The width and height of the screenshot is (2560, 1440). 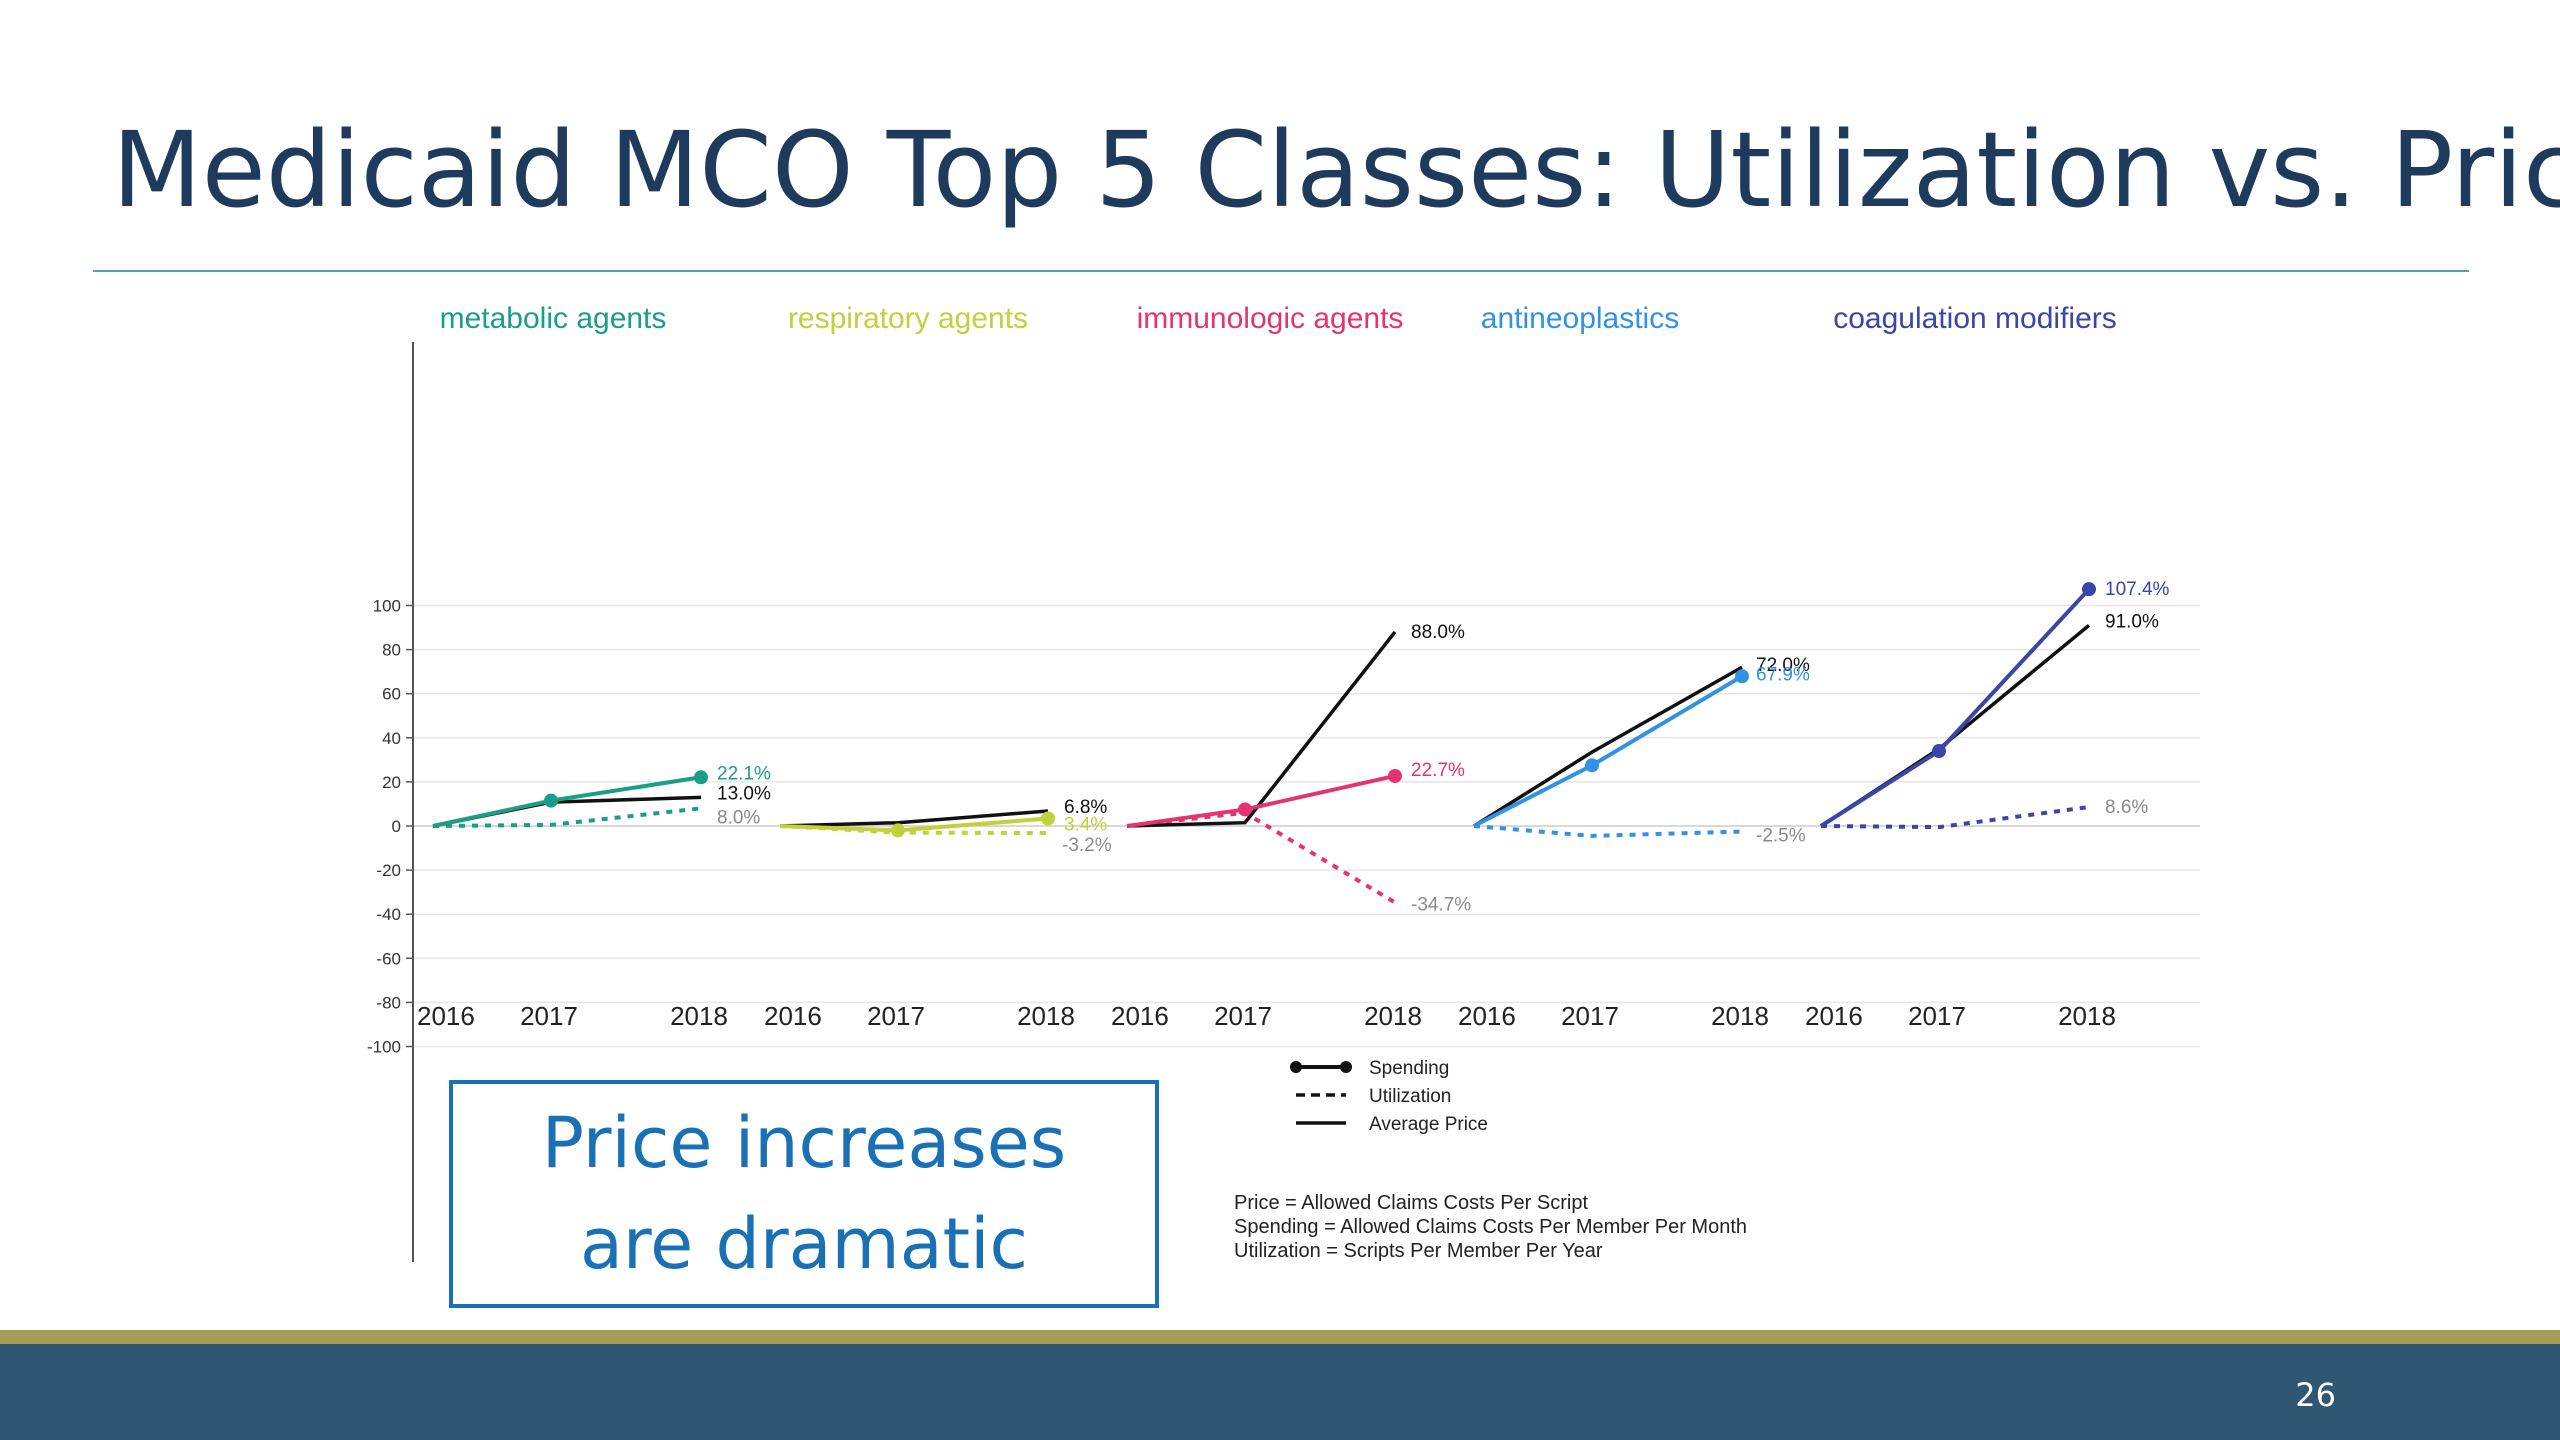 I want to click on y-tick-label: 40, so click(x=391, y=738).